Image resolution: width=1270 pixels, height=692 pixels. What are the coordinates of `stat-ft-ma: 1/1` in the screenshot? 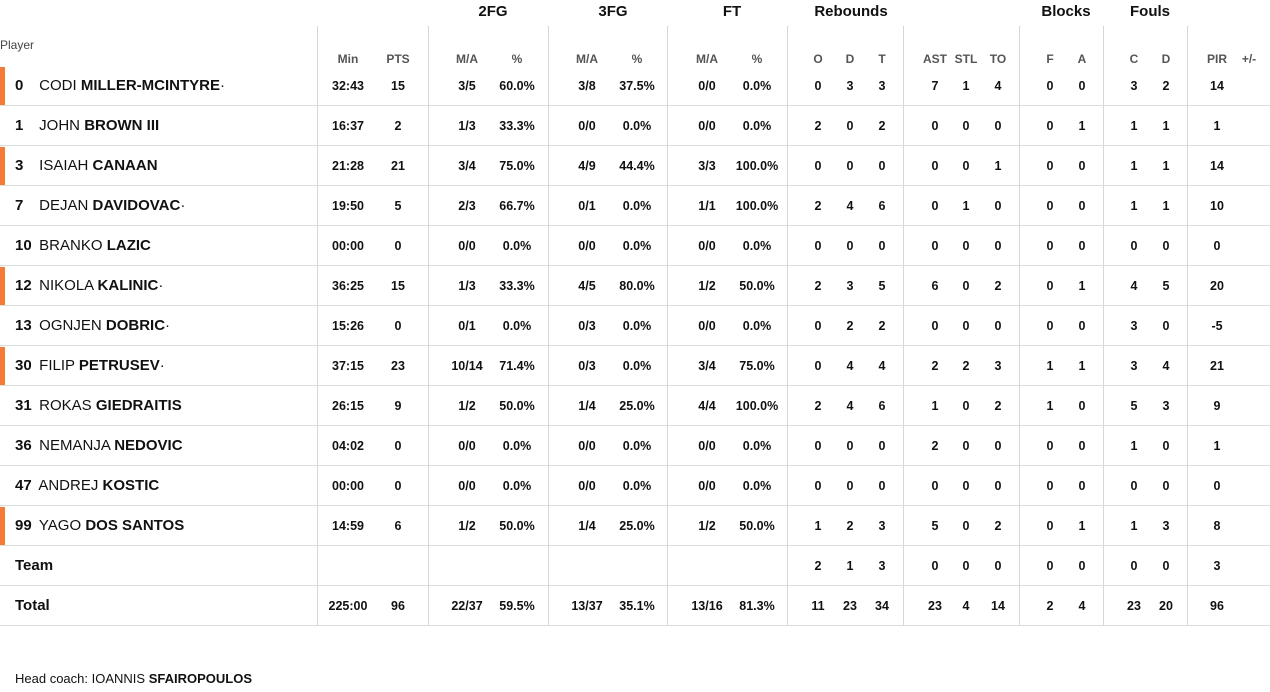 It's located at (707, 206).